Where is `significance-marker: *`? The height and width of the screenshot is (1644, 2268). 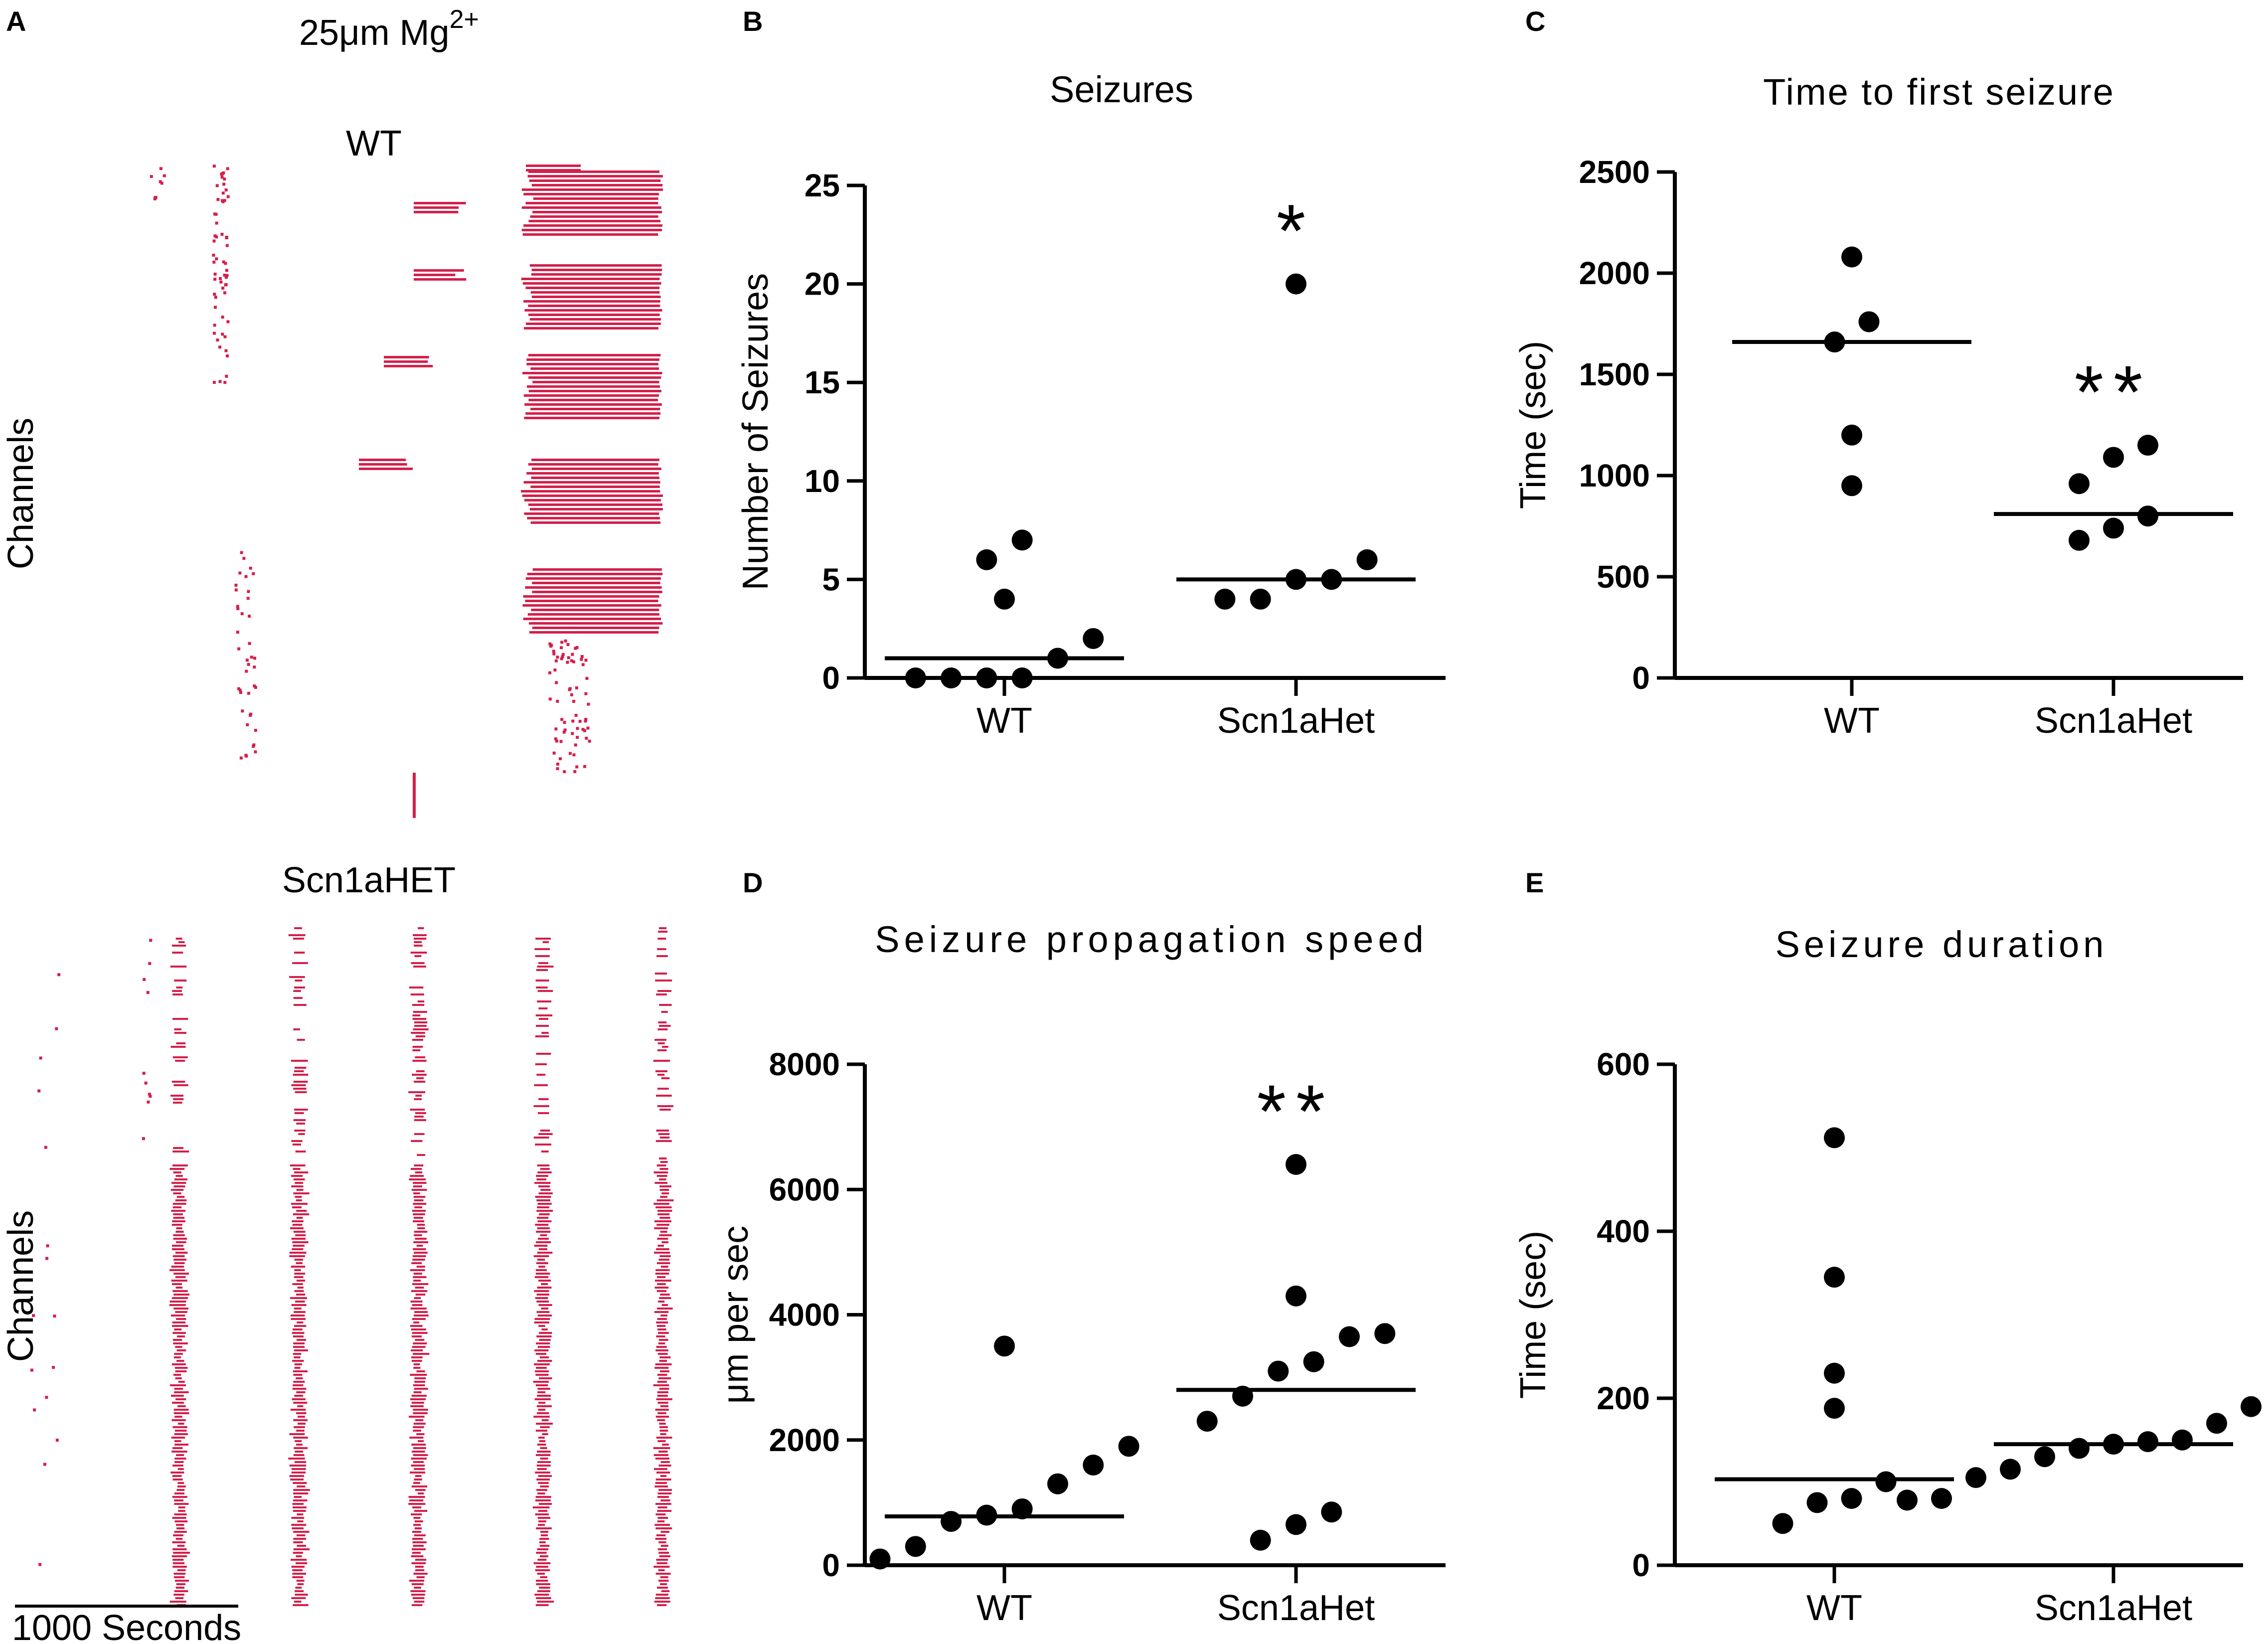
significance-marker: * is located at coordinates (1296, 231).